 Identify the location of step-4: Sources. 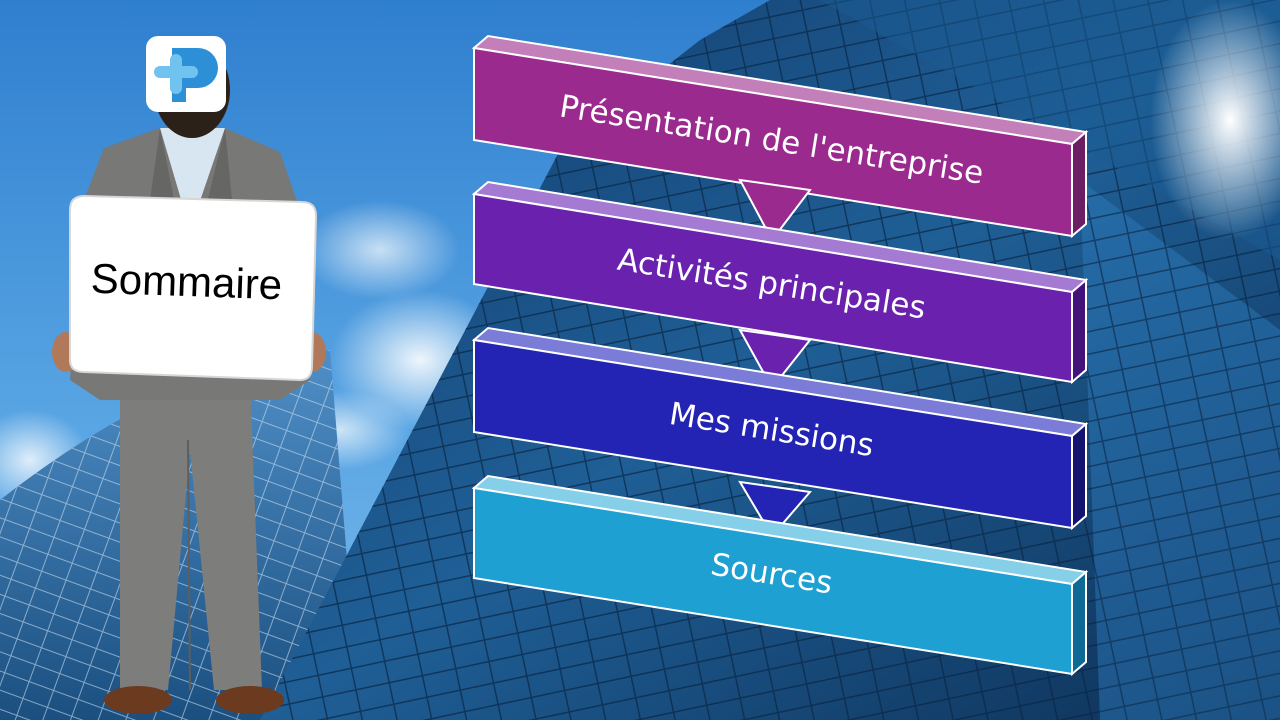
(780, 575).